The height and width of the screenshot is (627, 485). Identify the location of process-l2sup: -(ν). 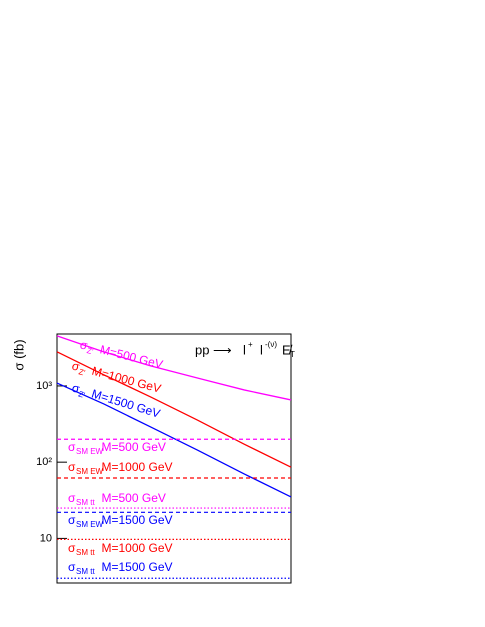
(271, 344).